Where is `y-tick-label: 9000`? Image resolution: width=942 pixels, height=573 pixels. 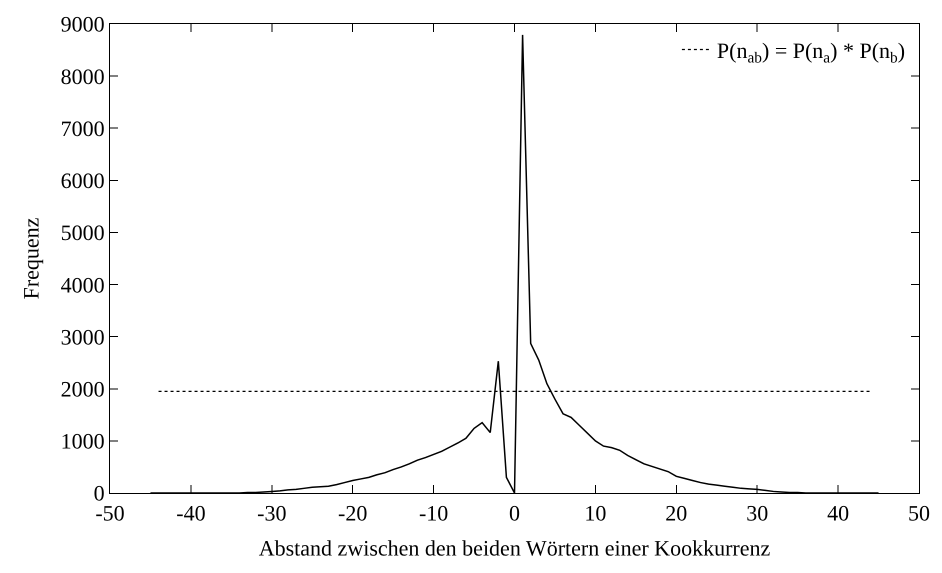
y-tick-label: 9000 is located at coordinates (82, 24).